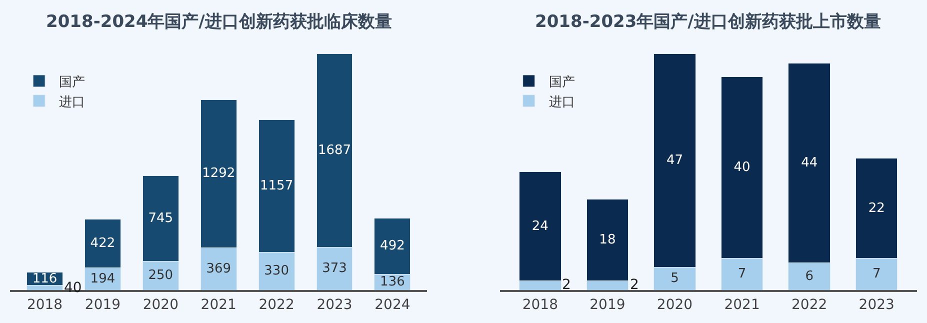 The height and width of the screenshot is (323, 927). I want to click on data-label: 1292, so click(219, 174).